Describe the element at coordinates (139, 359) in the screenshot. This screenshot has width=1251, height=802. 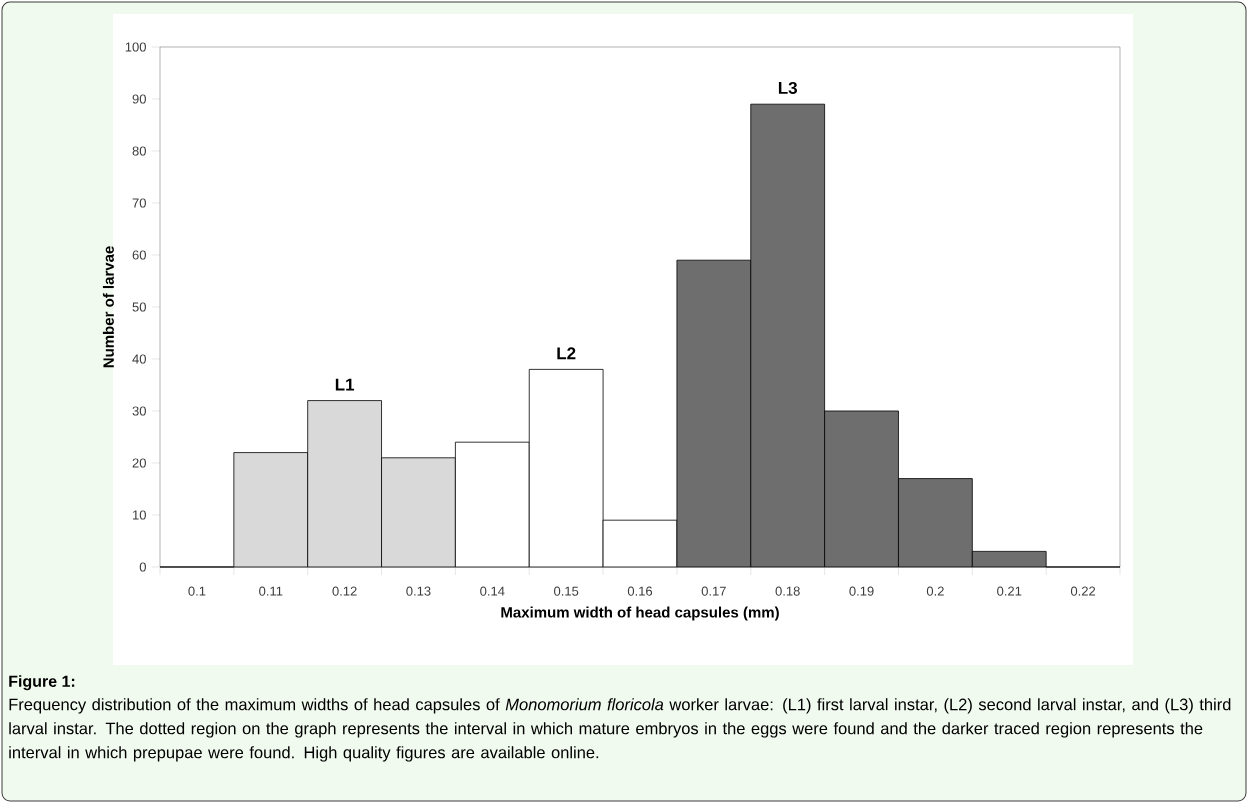
I see `y-tick-label: 40` at that location.